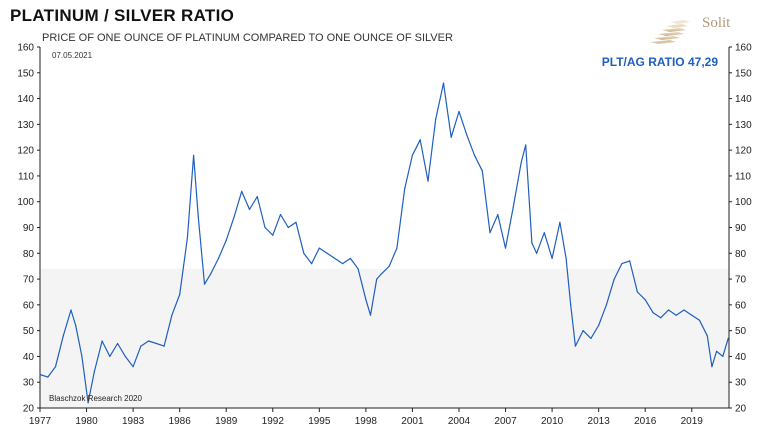  What do you see at coordinates (29, 228) in the screenshot?
I see `y-tick-label-left: 90` at bounding box center [29, 228].